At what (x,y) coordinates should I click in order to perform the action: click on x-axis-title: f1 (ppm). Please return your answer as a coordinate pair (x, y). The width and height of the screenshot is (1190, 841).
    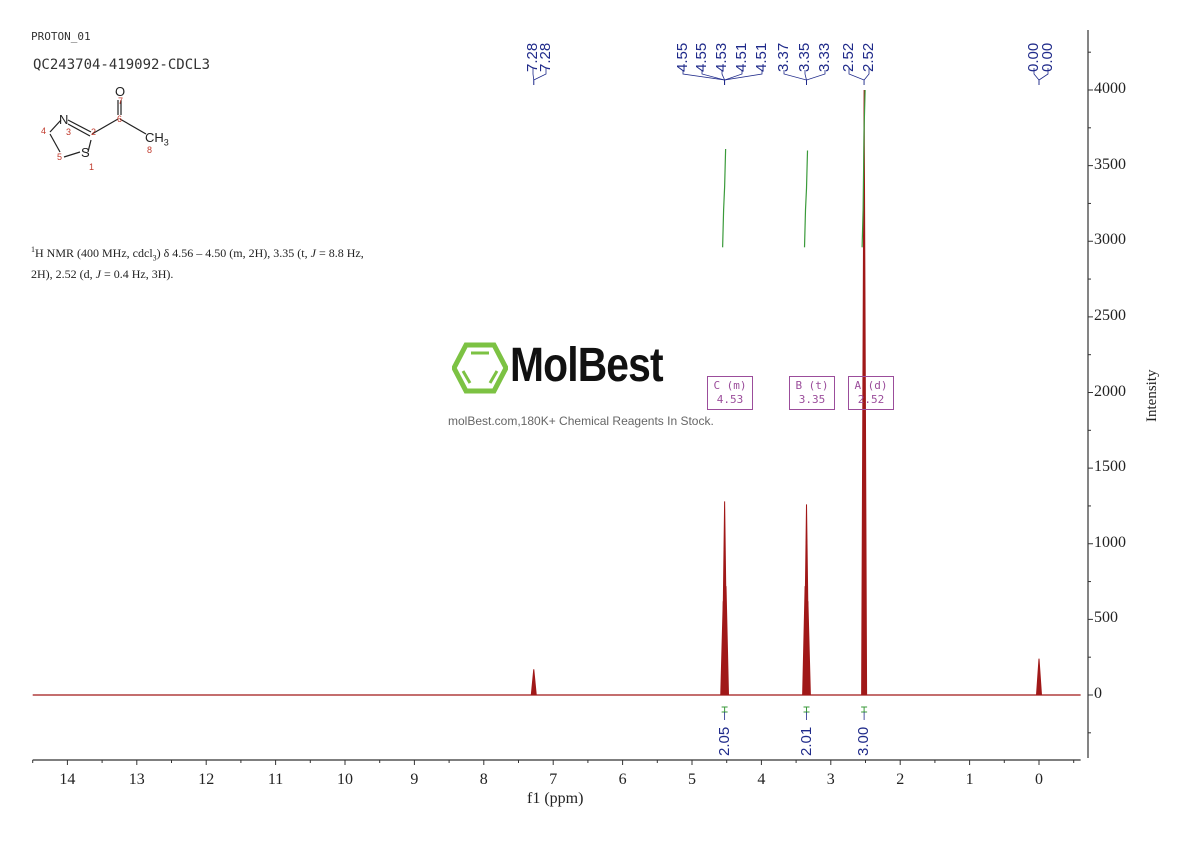
    Looking at the image, I should click on (555, 798).